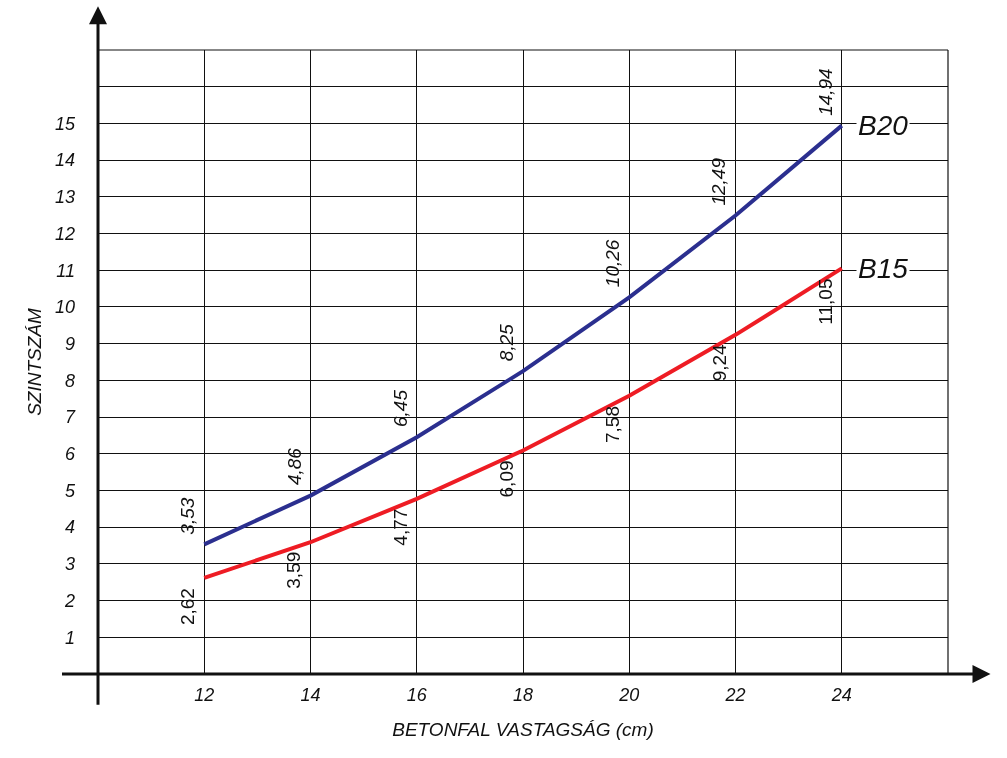 This screenshot has height=758, width=1007. Describe the element at coordinates (841, 695) in the screenshot. I see `x-tick-label: 24` at that location.